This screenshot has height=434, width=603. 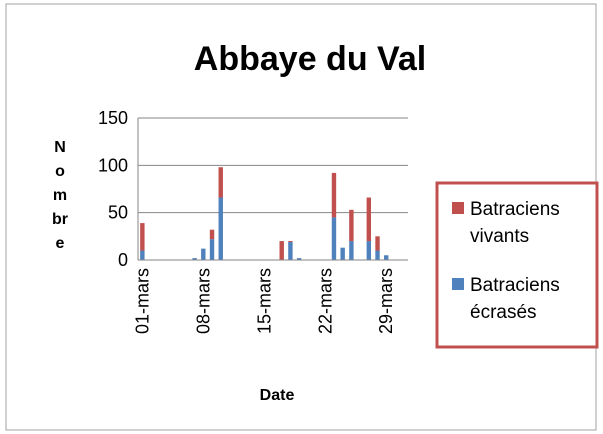 I want to click on y-tick-label: 100, so click(x=113, y=165).